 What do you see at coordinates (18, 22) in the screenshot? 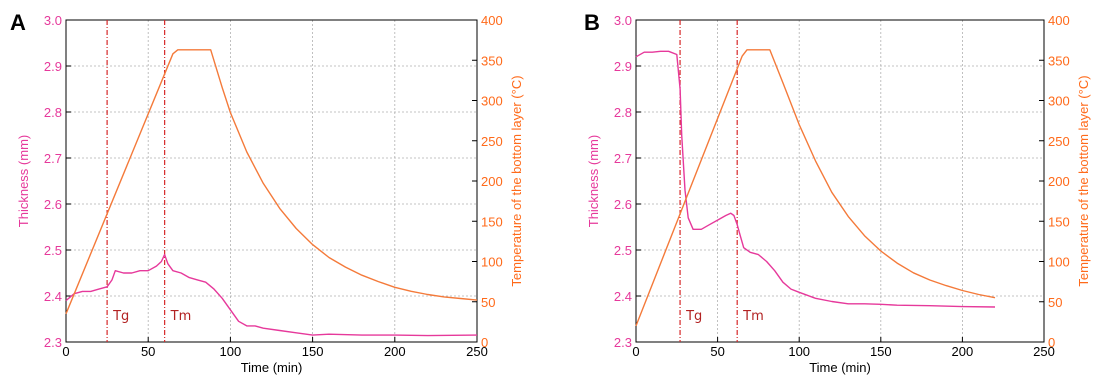
I see `panel-label: A` at bounding box center [18, 22].